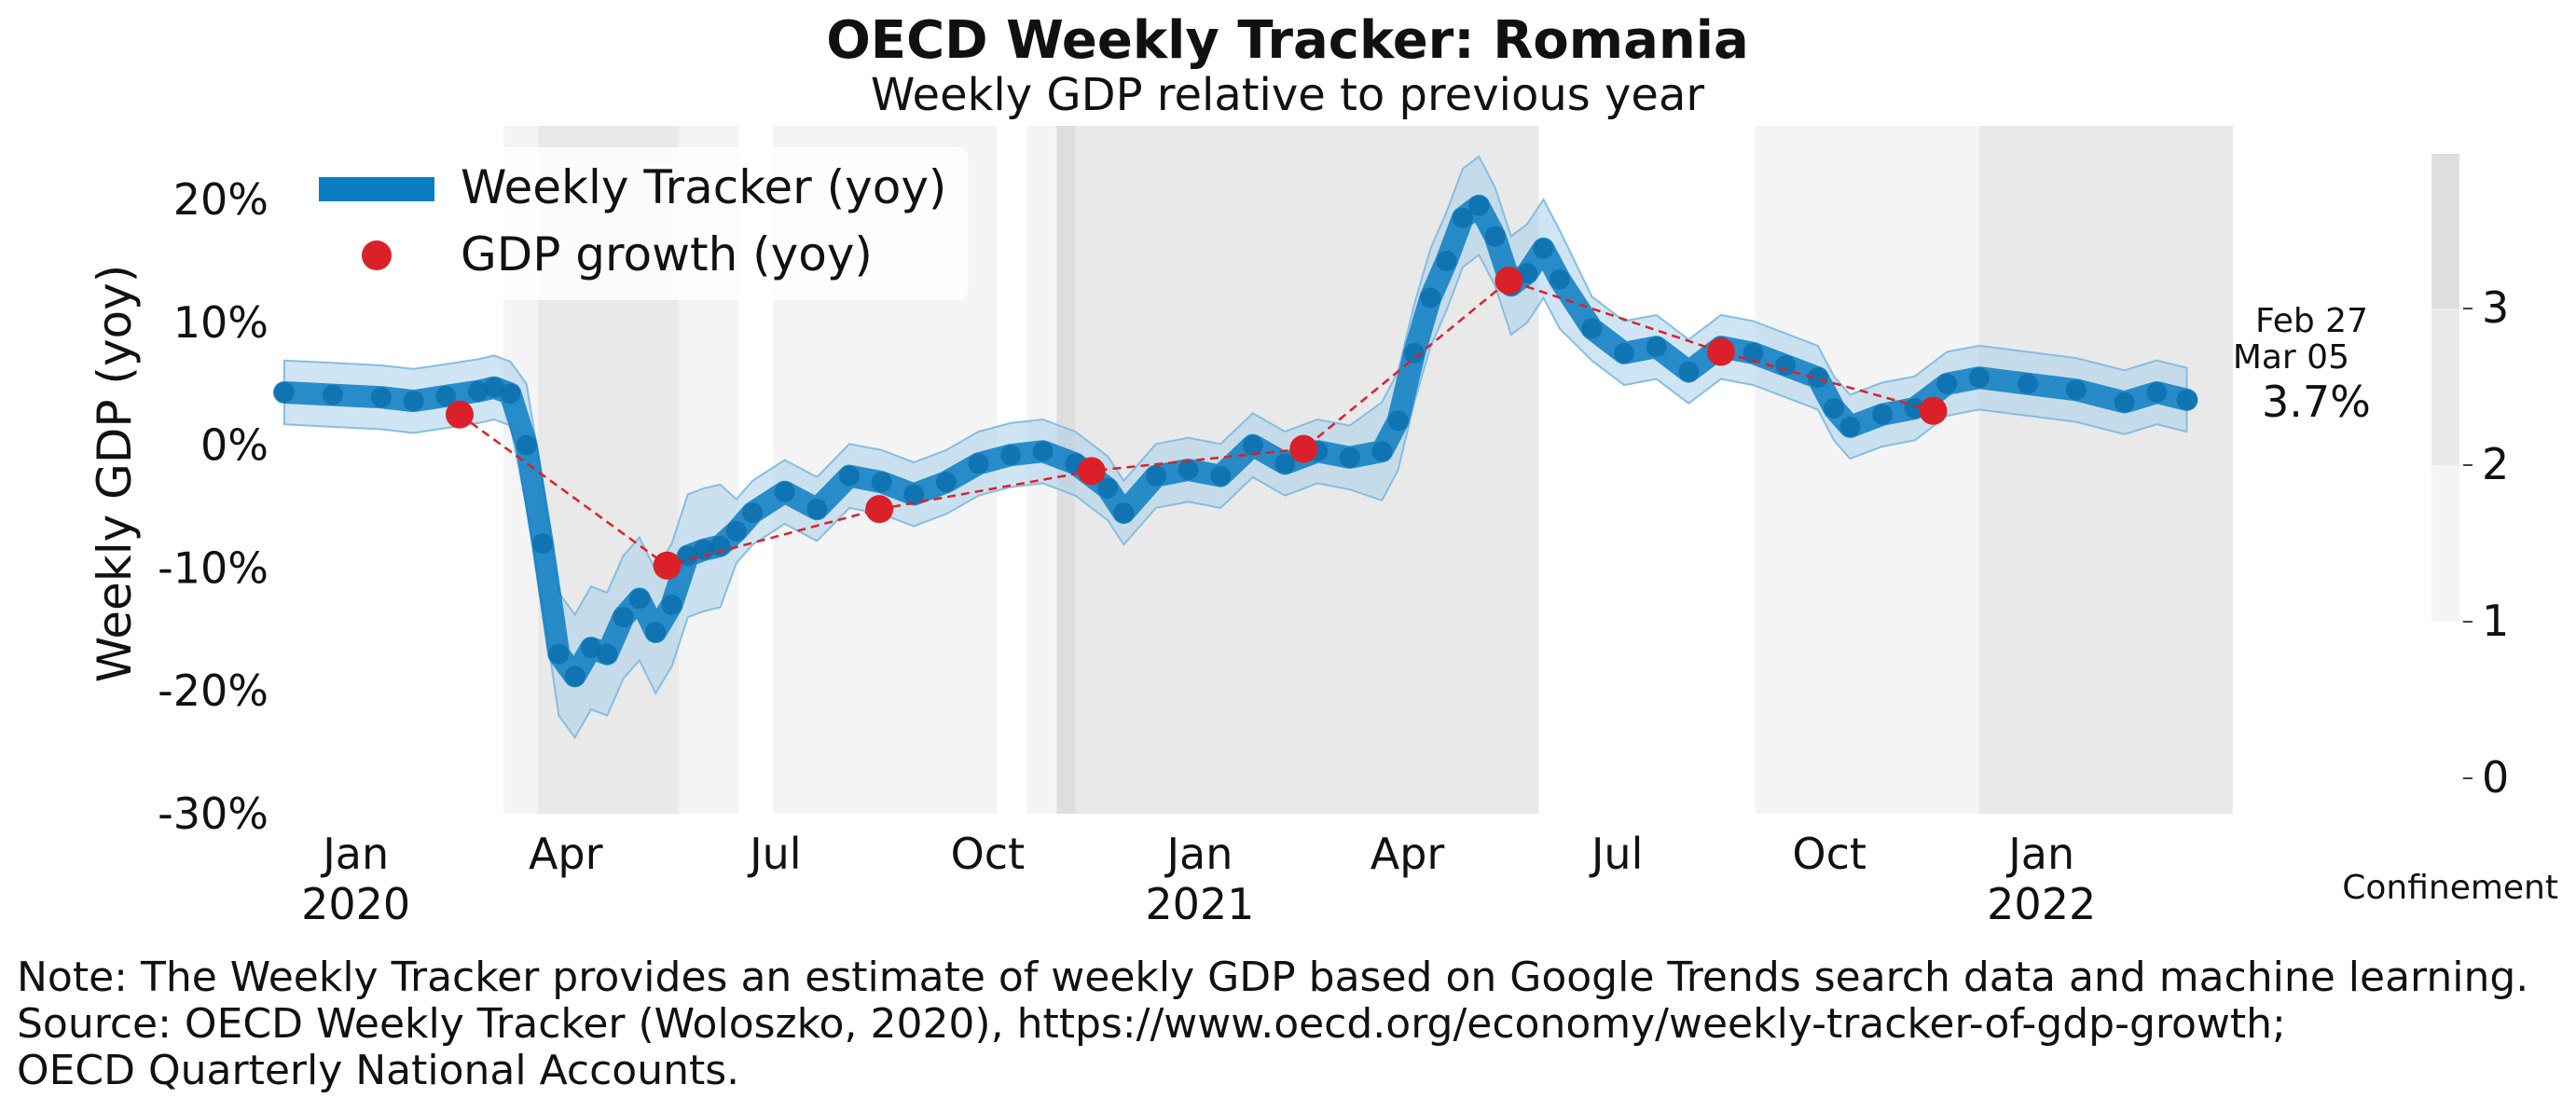 The image size is (2576, 1112). What do you see at coordinates (213, 814) in the screenshot?
I see `y-tick-label-5: -30%` at bounding box center [213, 814].